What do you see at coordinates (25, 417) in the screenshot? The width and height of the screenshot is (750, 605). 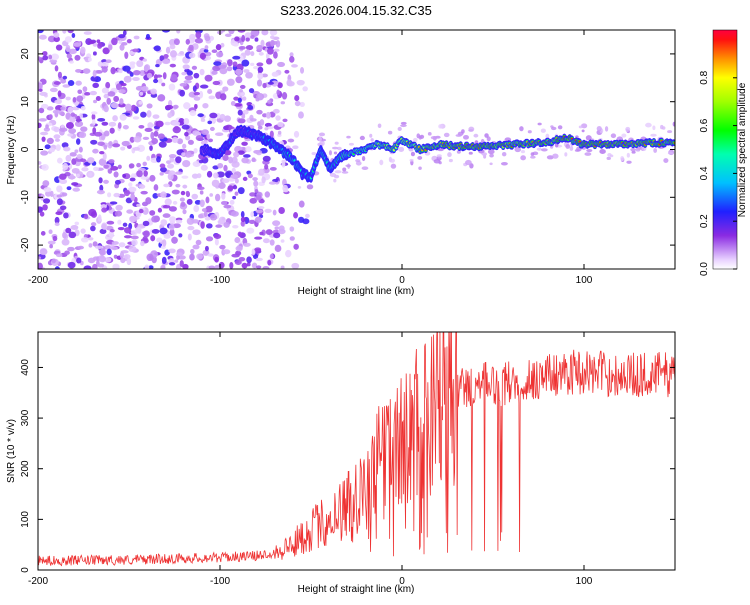 I see `snr-y-tick-label: 300` at bounding box center [25, 417].